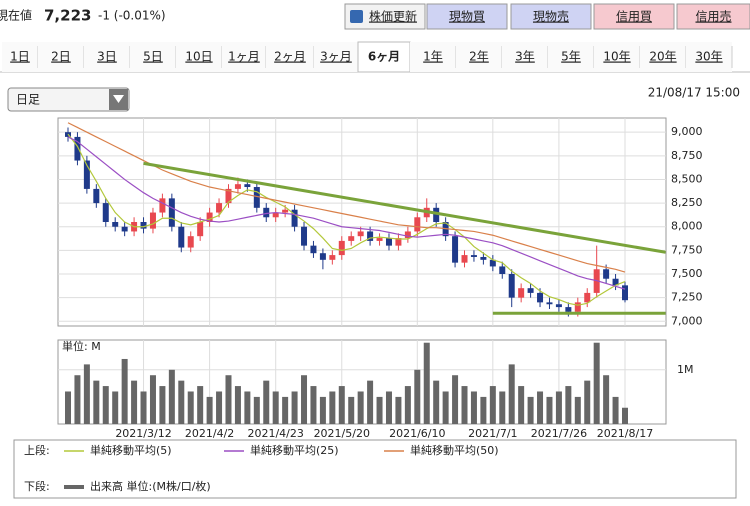 The width and height of the screenshot is (750, 506). What do you see at coordinates (694, 93) in the screenshot?
I see `timestamp: 21/08/17 15:00` at bounding box center [694, 93].